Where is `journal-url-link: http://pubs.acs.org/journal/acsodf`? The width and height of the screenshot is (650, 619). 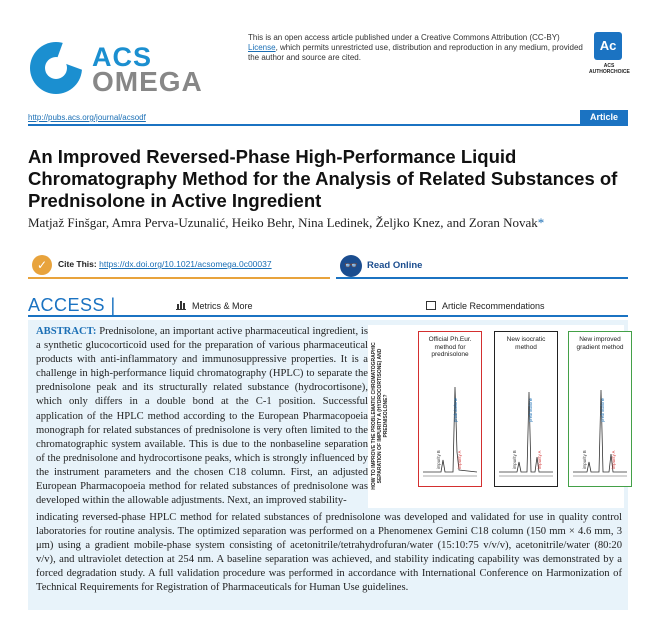 journal-url-link: http://pubs.acs.org/journal/acsodf is located at coordinates (87, 117).